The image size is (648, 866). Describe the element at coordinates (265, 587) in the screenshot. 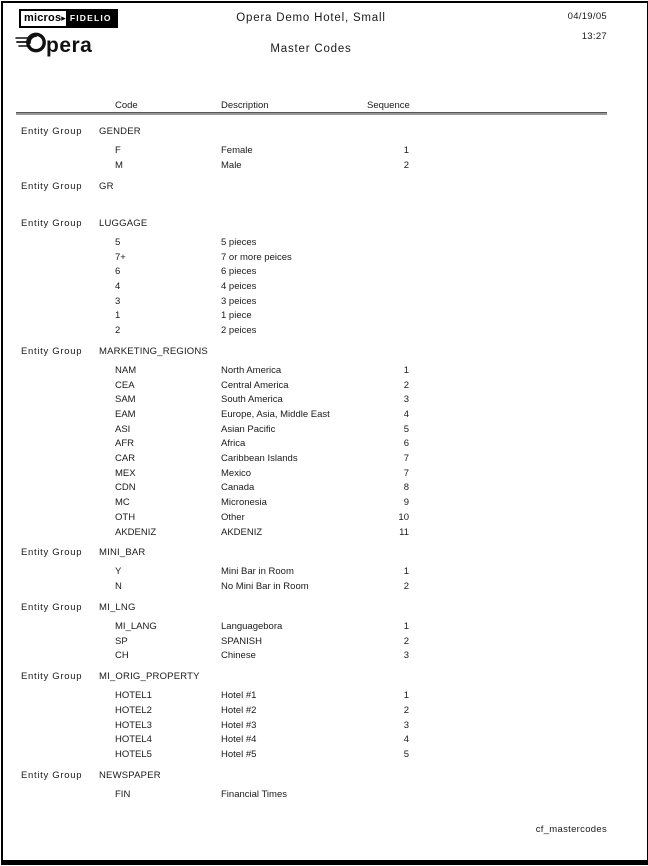

I see `description-cell: No Mini Bar in Room` at that location.